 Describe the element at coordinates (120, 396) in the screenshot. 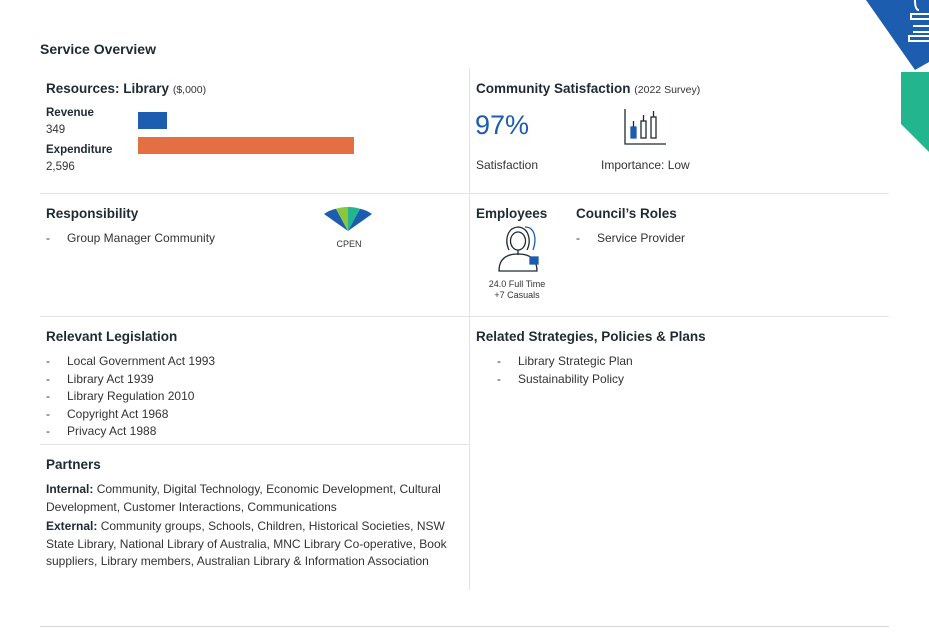

I see `list-item: - Library Regulation 2010` at that location.